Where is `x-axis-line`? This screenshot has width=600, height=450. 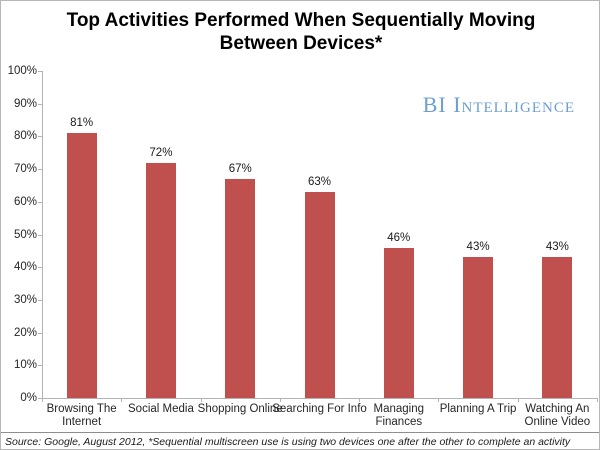
x-axis-line is located at coordinates (319, 398).